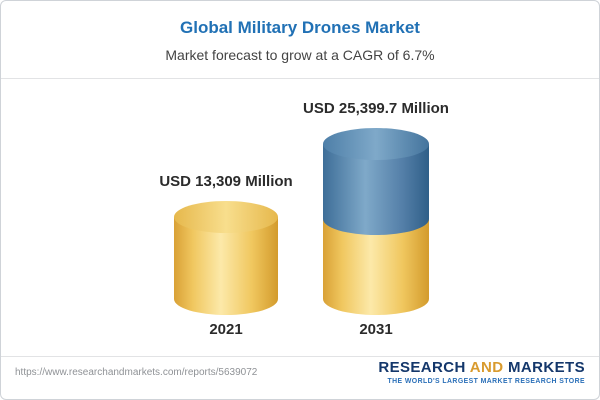 This screenshot has width=600, height=400. I want to click on brand-logo-wordmark: RESEARCH AND MARKETS, so click(481, 367).